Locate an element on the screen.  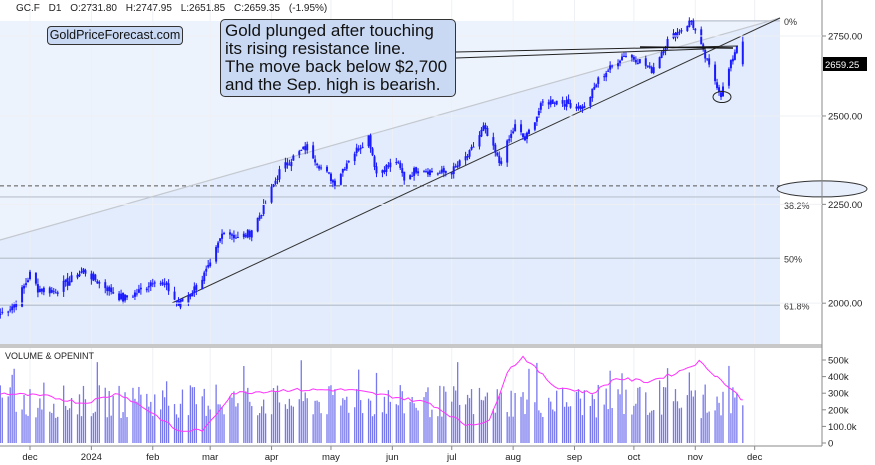
fib-label: 38.2% is located at coordinates (797, 206).